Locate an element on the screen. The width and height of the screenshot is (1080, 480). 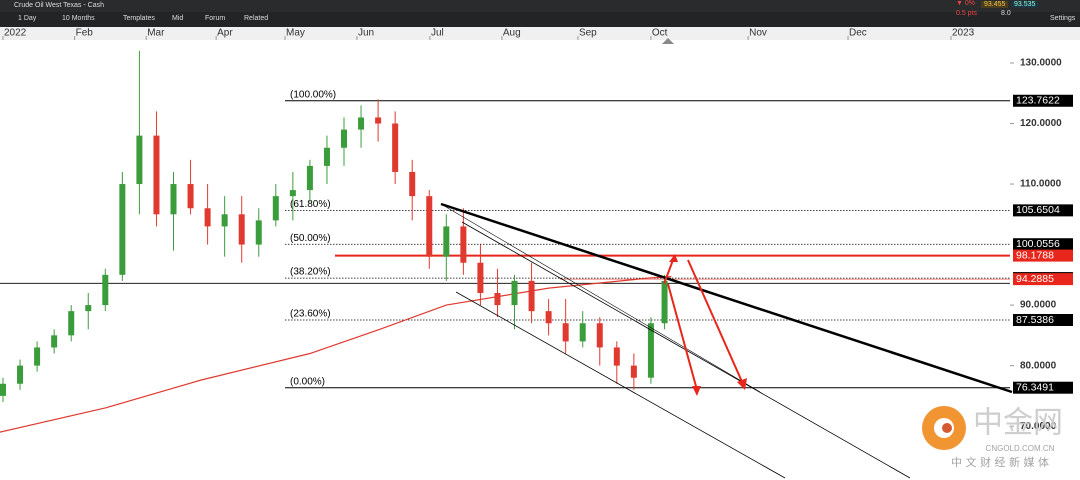
forum: Forum is located at coordinates (215, 18).